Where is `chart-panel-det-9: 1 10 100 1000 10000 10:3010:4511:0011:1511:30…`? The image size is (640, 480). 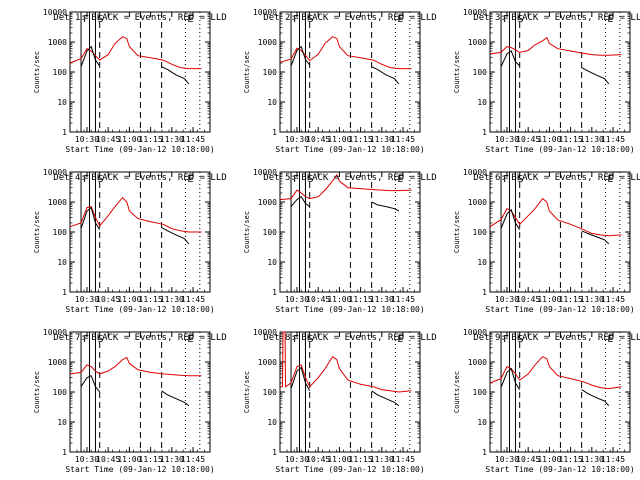
chart-panel-det-9: 1 10 100 1000 10000 10:3010:4511:0011:1511:30… is located at coordinates (546, 401).